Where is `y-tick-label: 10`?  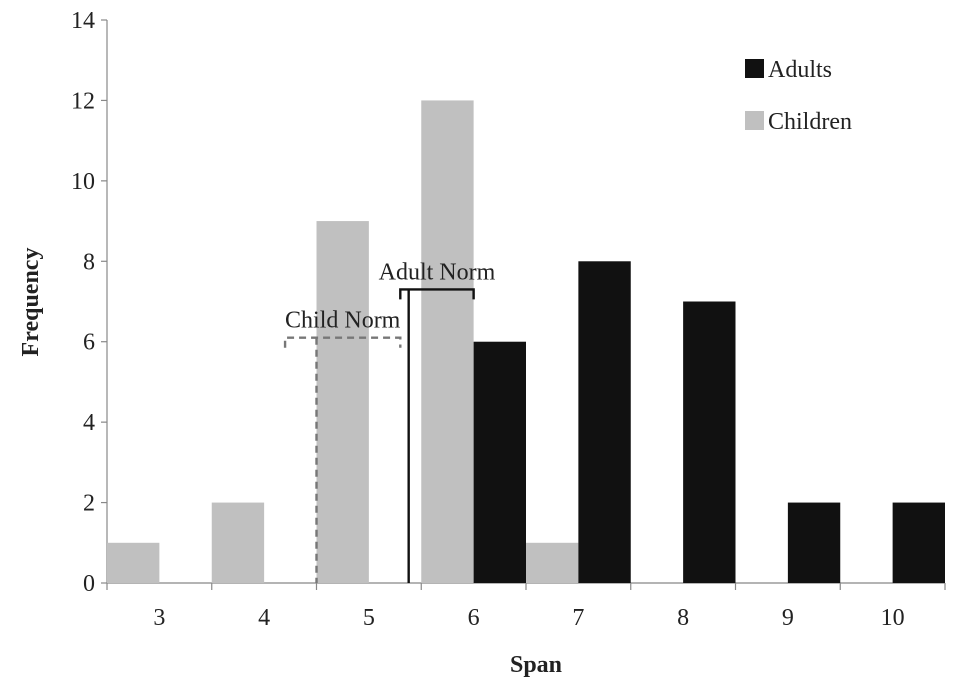
y-tick-label: 10 is located at coordinates (83, 182).